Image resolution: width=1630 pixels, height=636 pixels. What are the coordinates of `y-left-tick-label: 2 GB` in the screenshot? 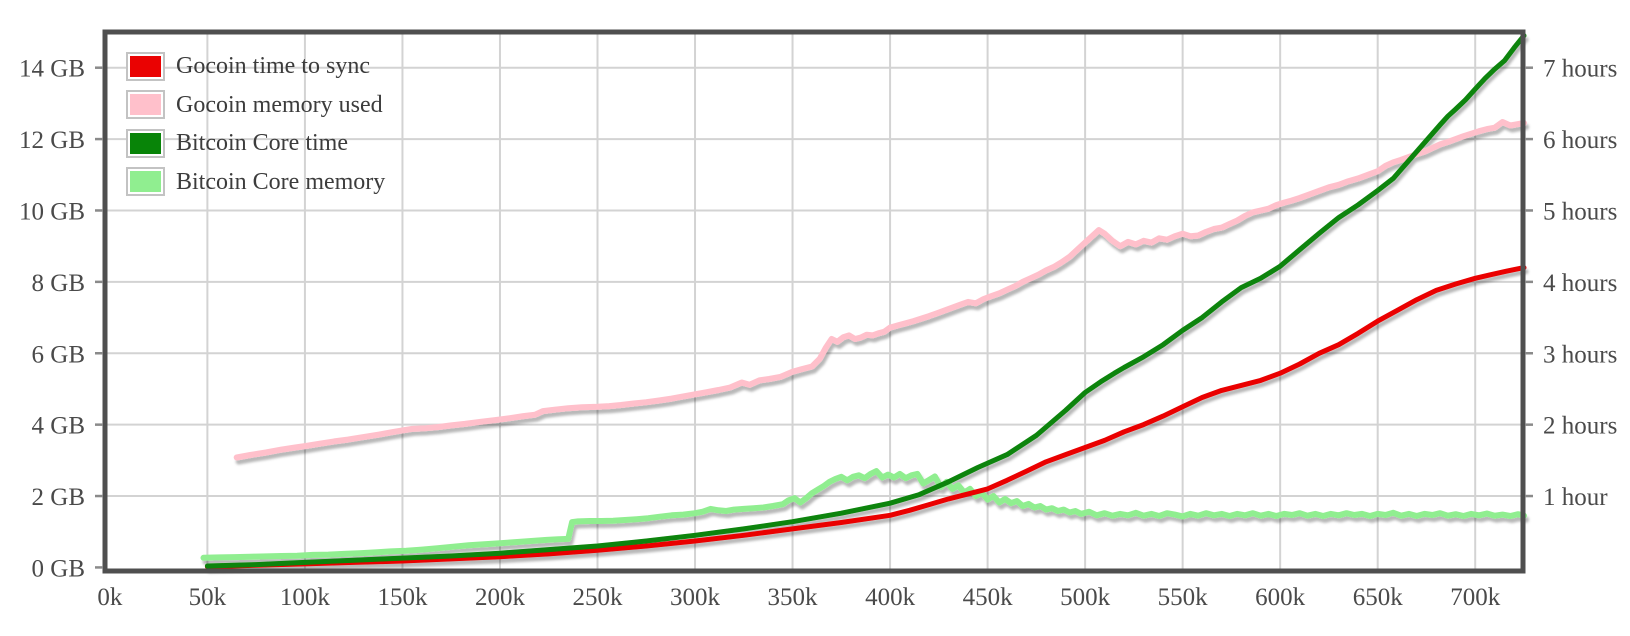 It's located at (58, 497).